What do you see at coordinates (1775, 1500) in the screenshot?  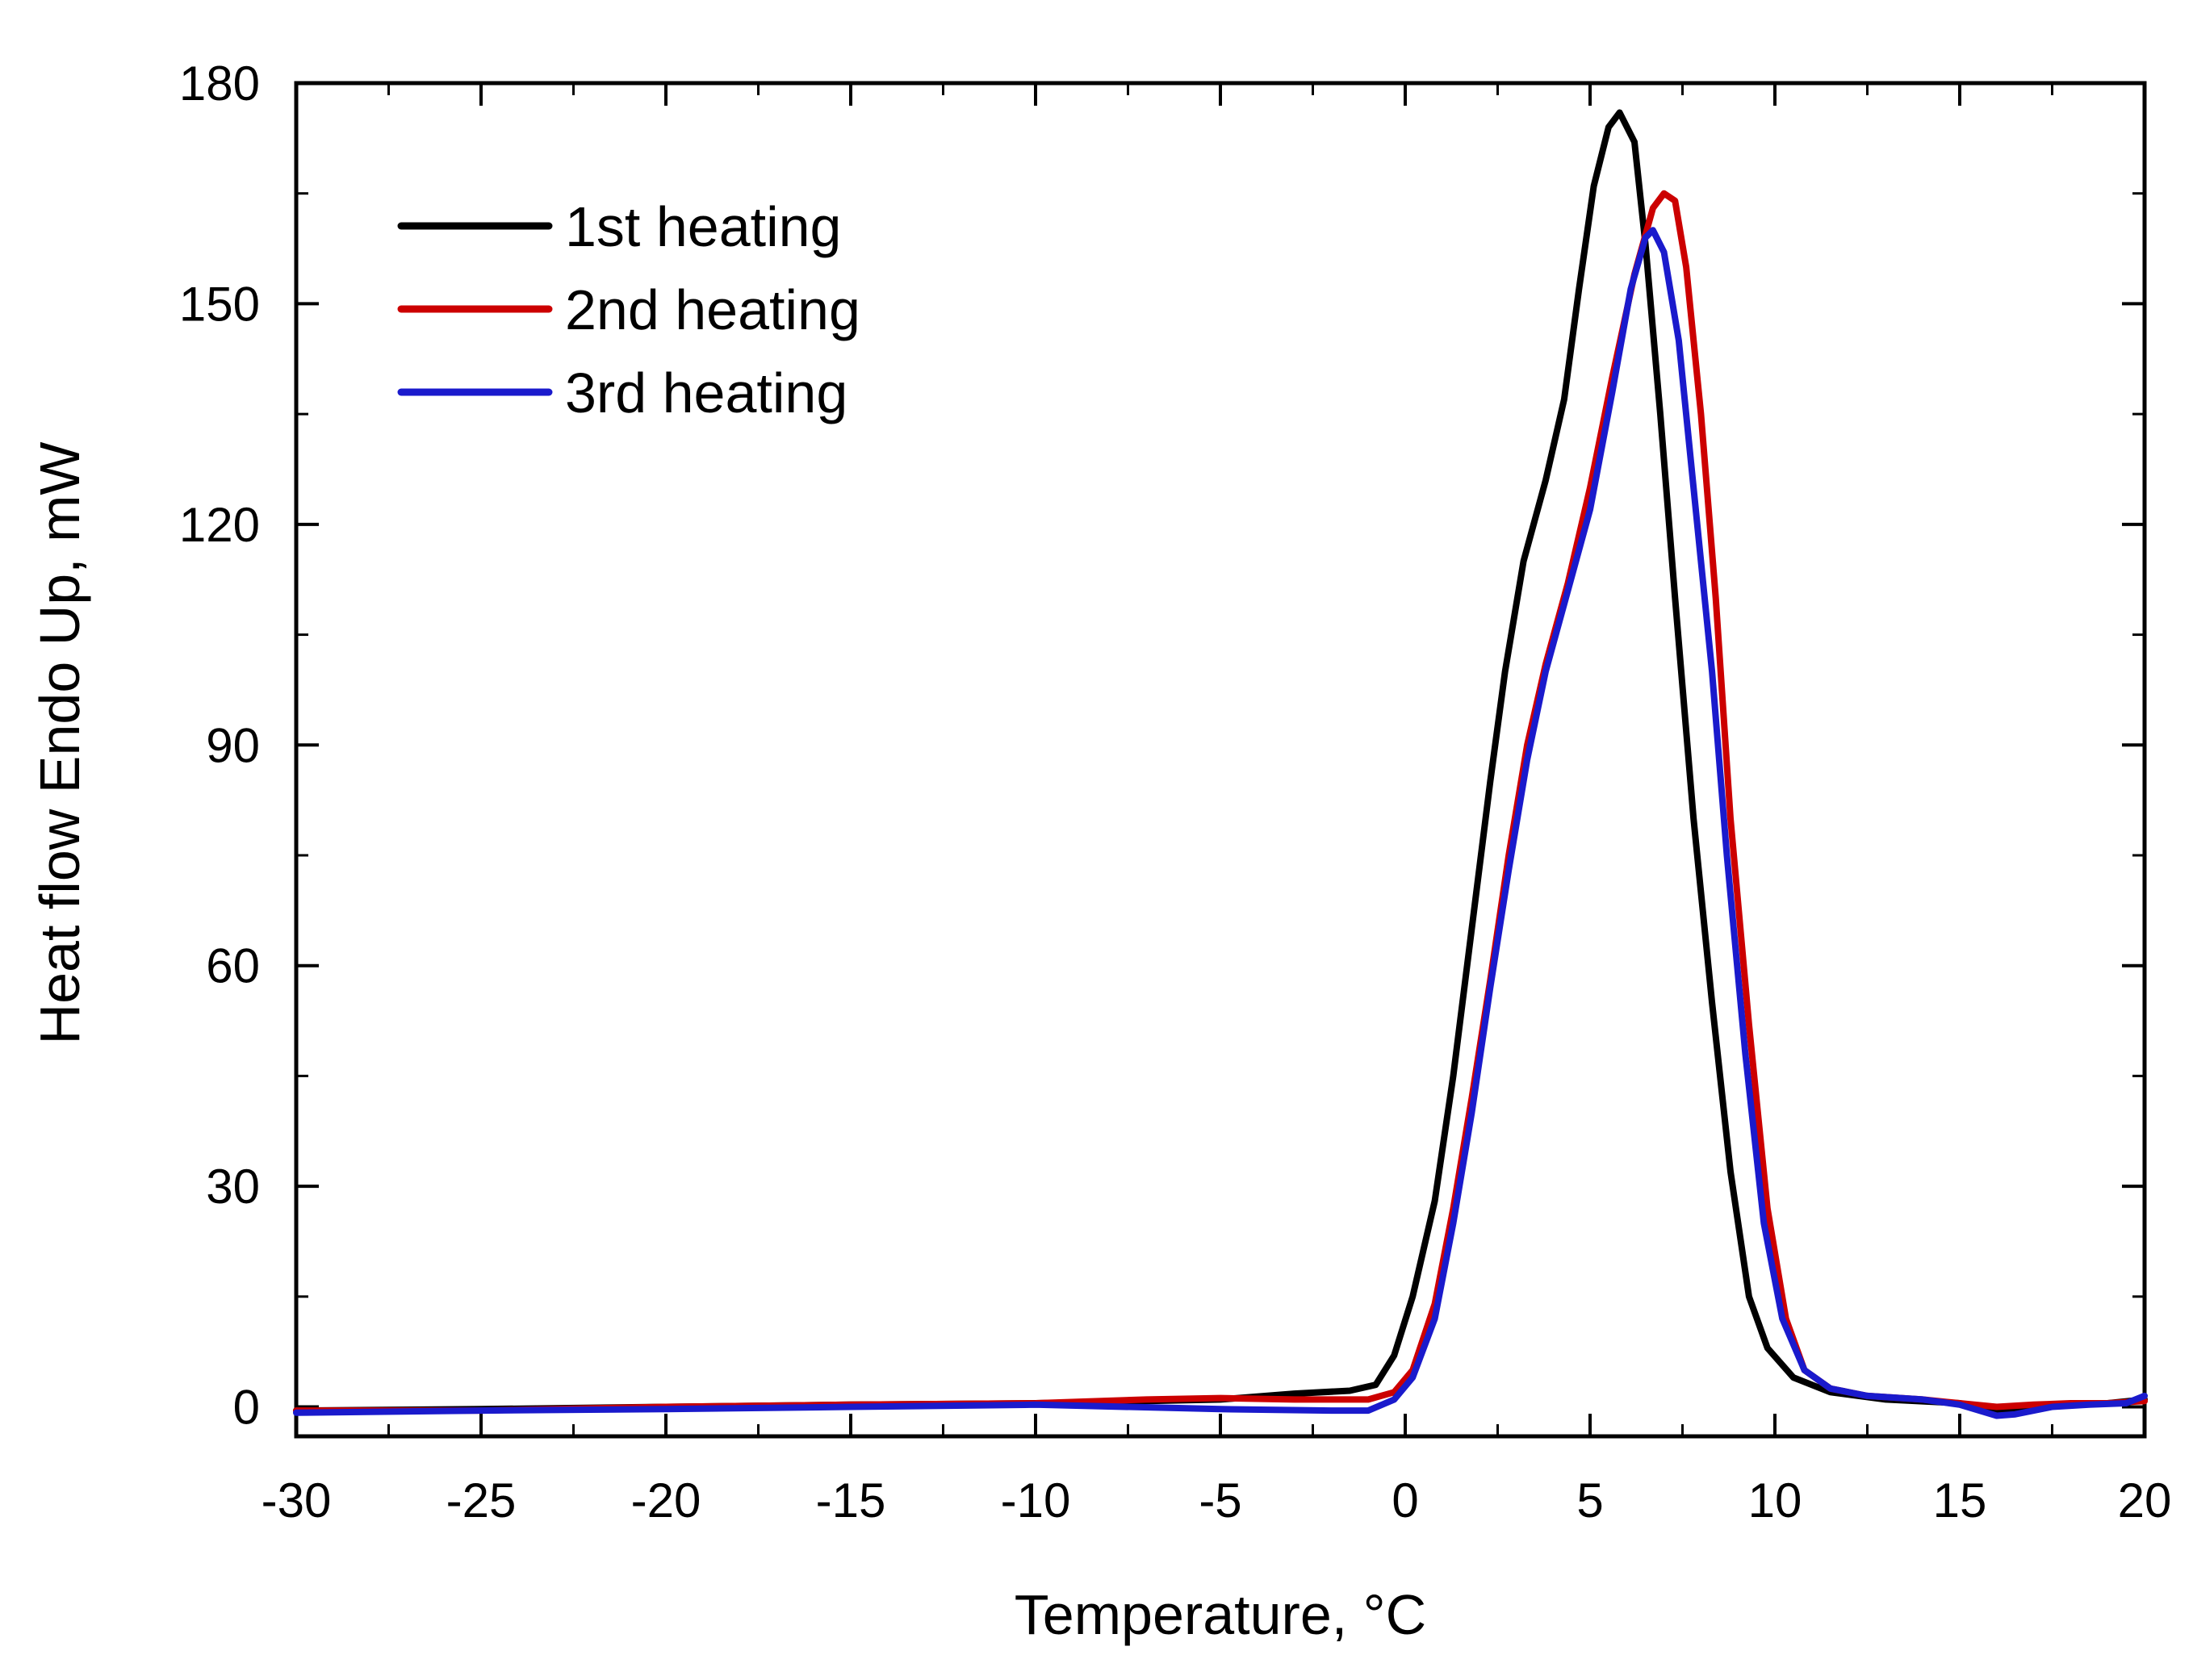 I see `x-tick-label: 10` at bounding box center [1775, 1500].